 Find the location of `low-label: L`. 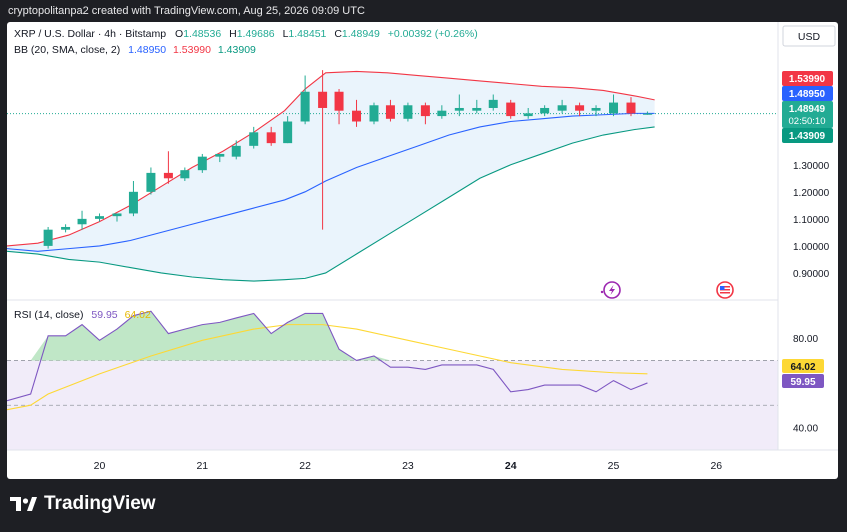

low-label: L is located at coordinates (286, 34).